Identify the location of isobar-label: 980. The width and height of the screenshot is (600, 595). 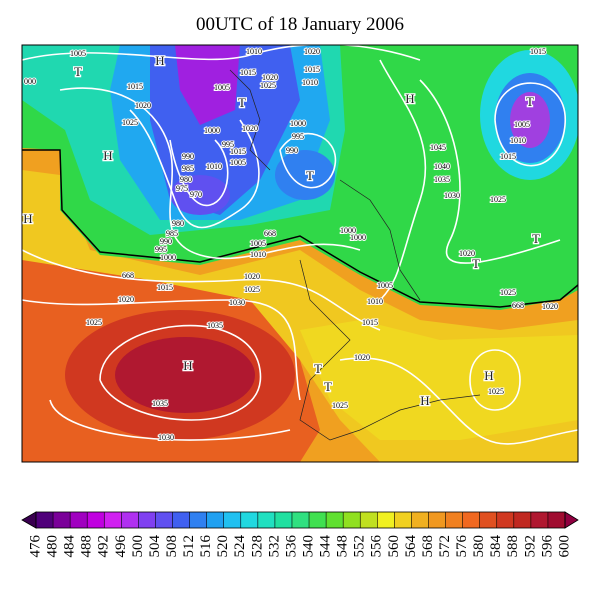
(186, 179).